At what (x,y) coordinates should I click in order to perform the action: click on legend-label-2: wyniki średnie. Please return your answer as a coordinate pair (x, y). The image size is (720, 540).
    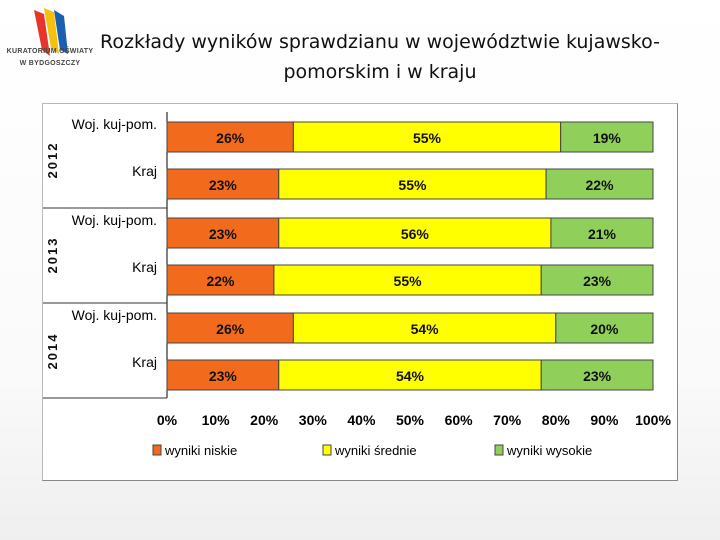
    Looking at the image, I should click on (375, 450).